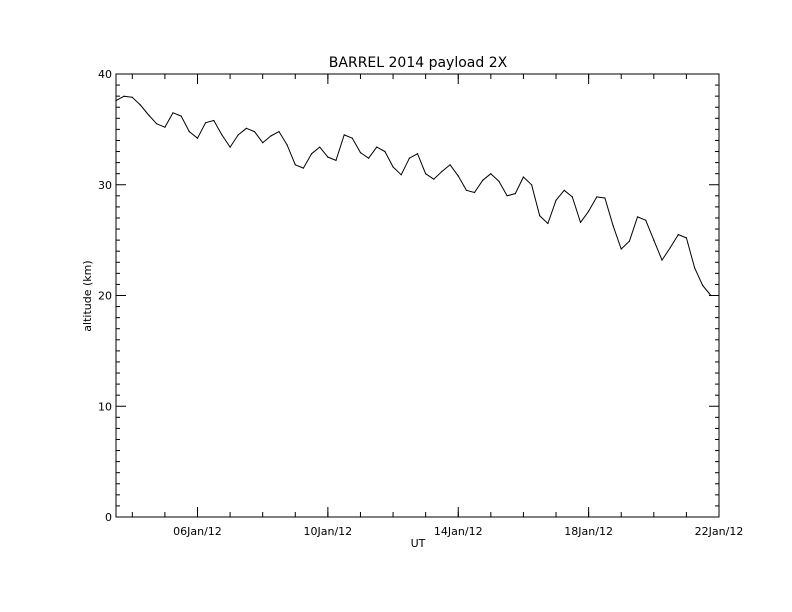  What do you see at coordinates (108, 517) in the screenshot?
I see `y-tick-label: 0` at bounding box center [108, 517].